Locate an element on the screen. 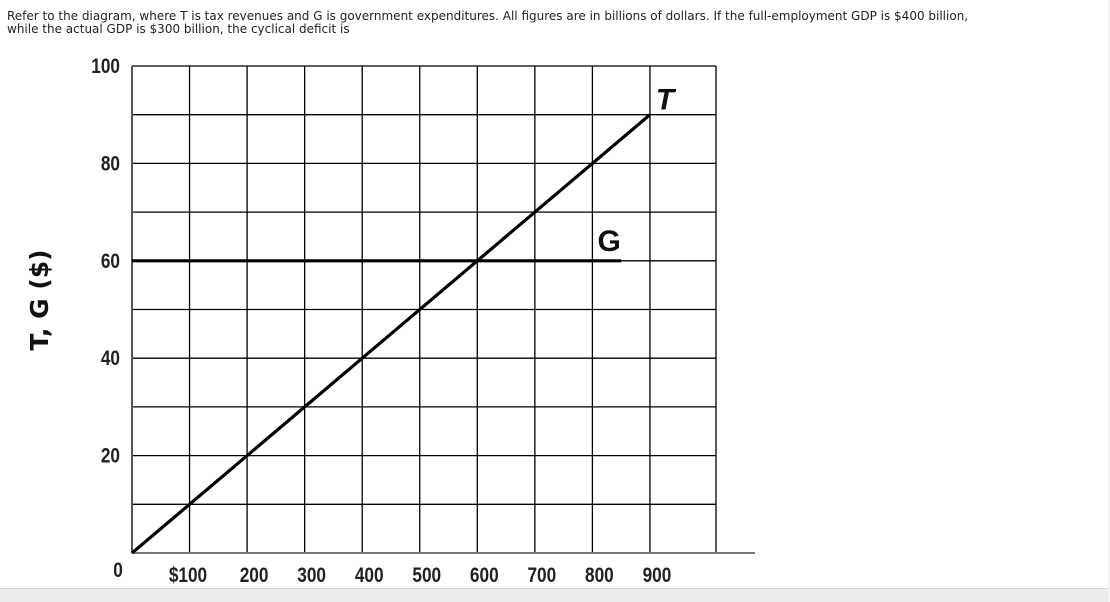 This screenshot has width=1110, height=602. x-tick-label: $100 is located at coordinates (188, 576).